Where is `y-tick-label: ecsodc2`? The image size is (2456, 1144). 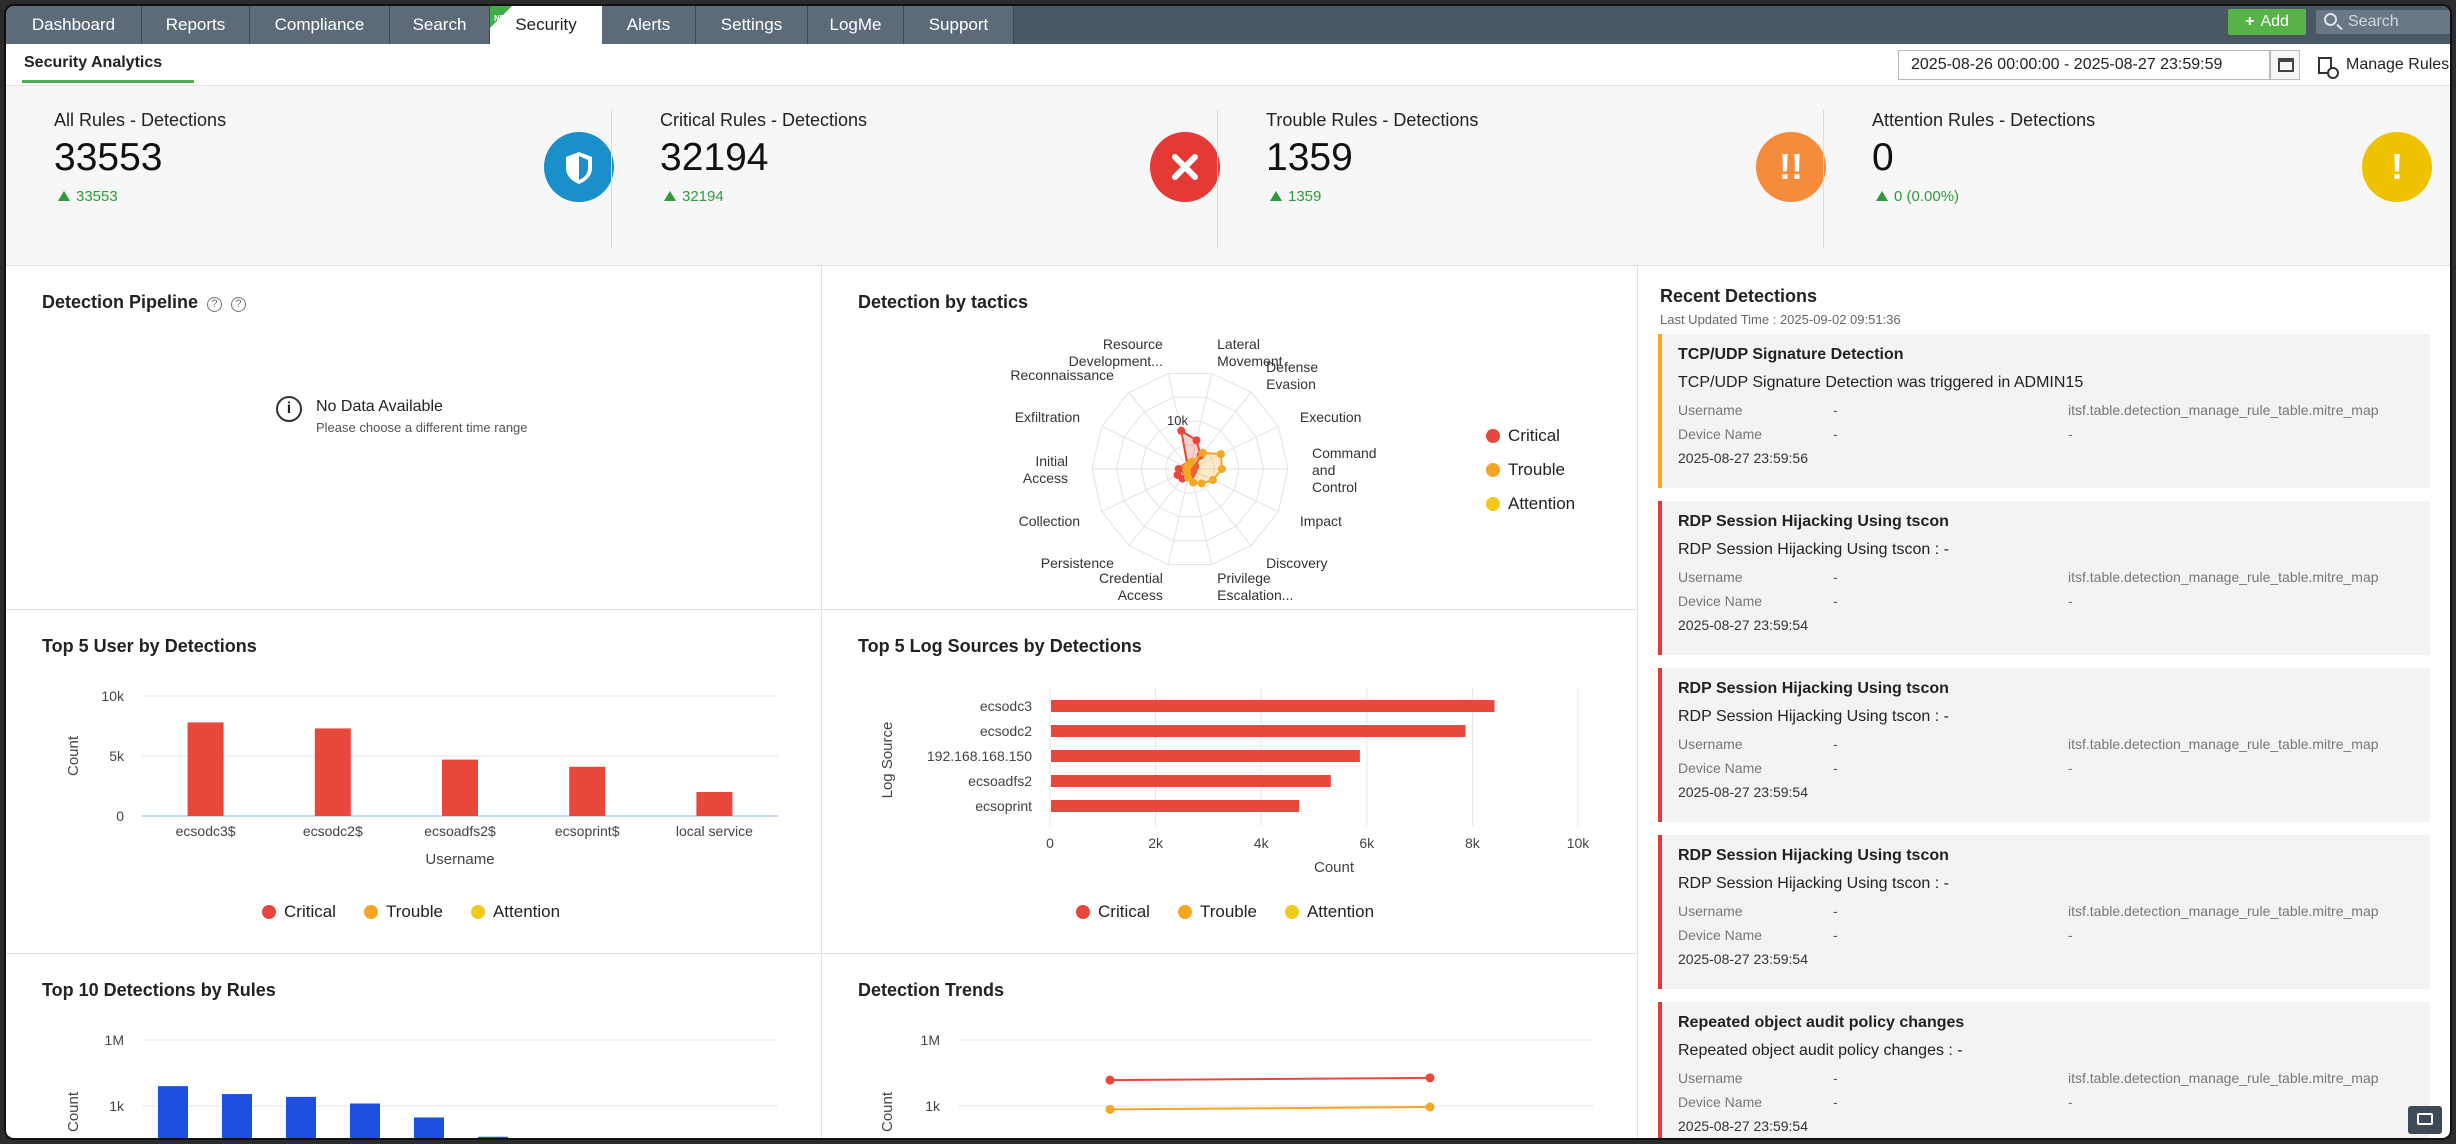
y-tick-label: ecsodc2 is located at coordinates (1006, 731).